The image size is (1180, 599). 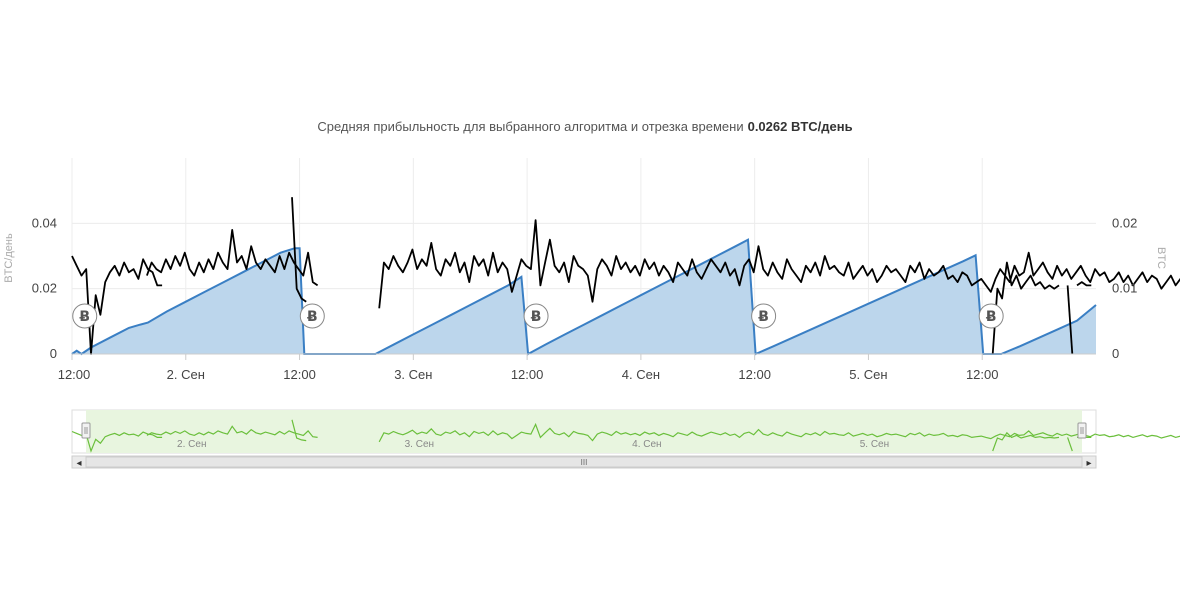 What do you see at coordinates (800, 126) in the screenshot?
I see `chart-title-value: 0.0262 BTC/день` at bounding box center [800, 126].